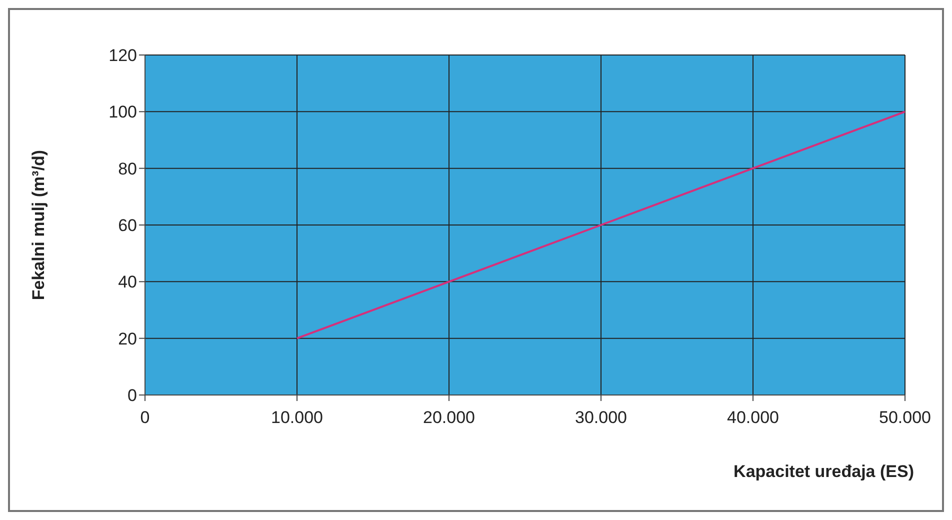 This screenshot has width=952, height=520. I want to click on x-tick-label: 20.000, so click(449, 418).